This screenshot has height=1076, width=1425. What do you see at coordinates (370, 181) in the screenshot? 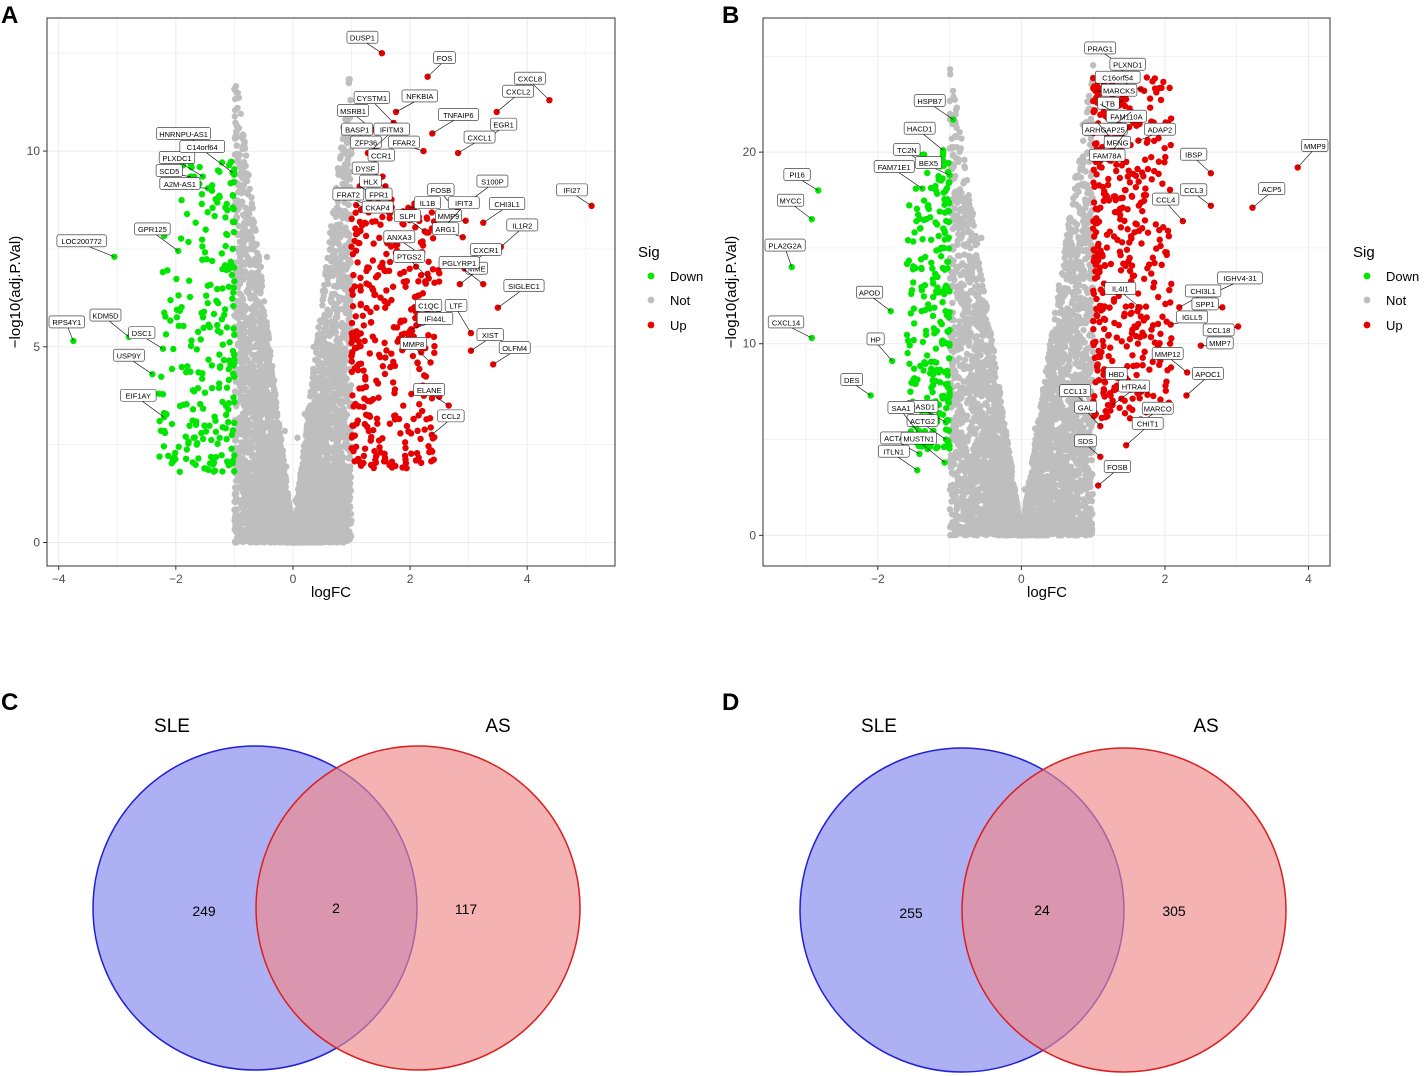
I see `gene-label: HLX` at bounding box center [370, 181].